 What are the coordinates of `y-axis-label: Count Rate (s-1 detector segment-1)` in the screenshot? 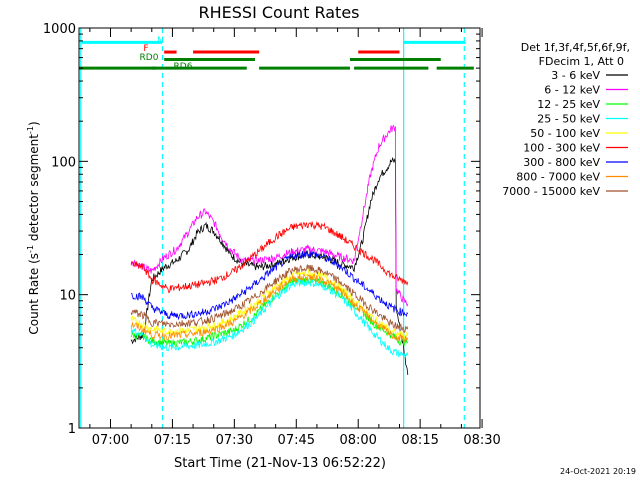 It's located at (33, 227).